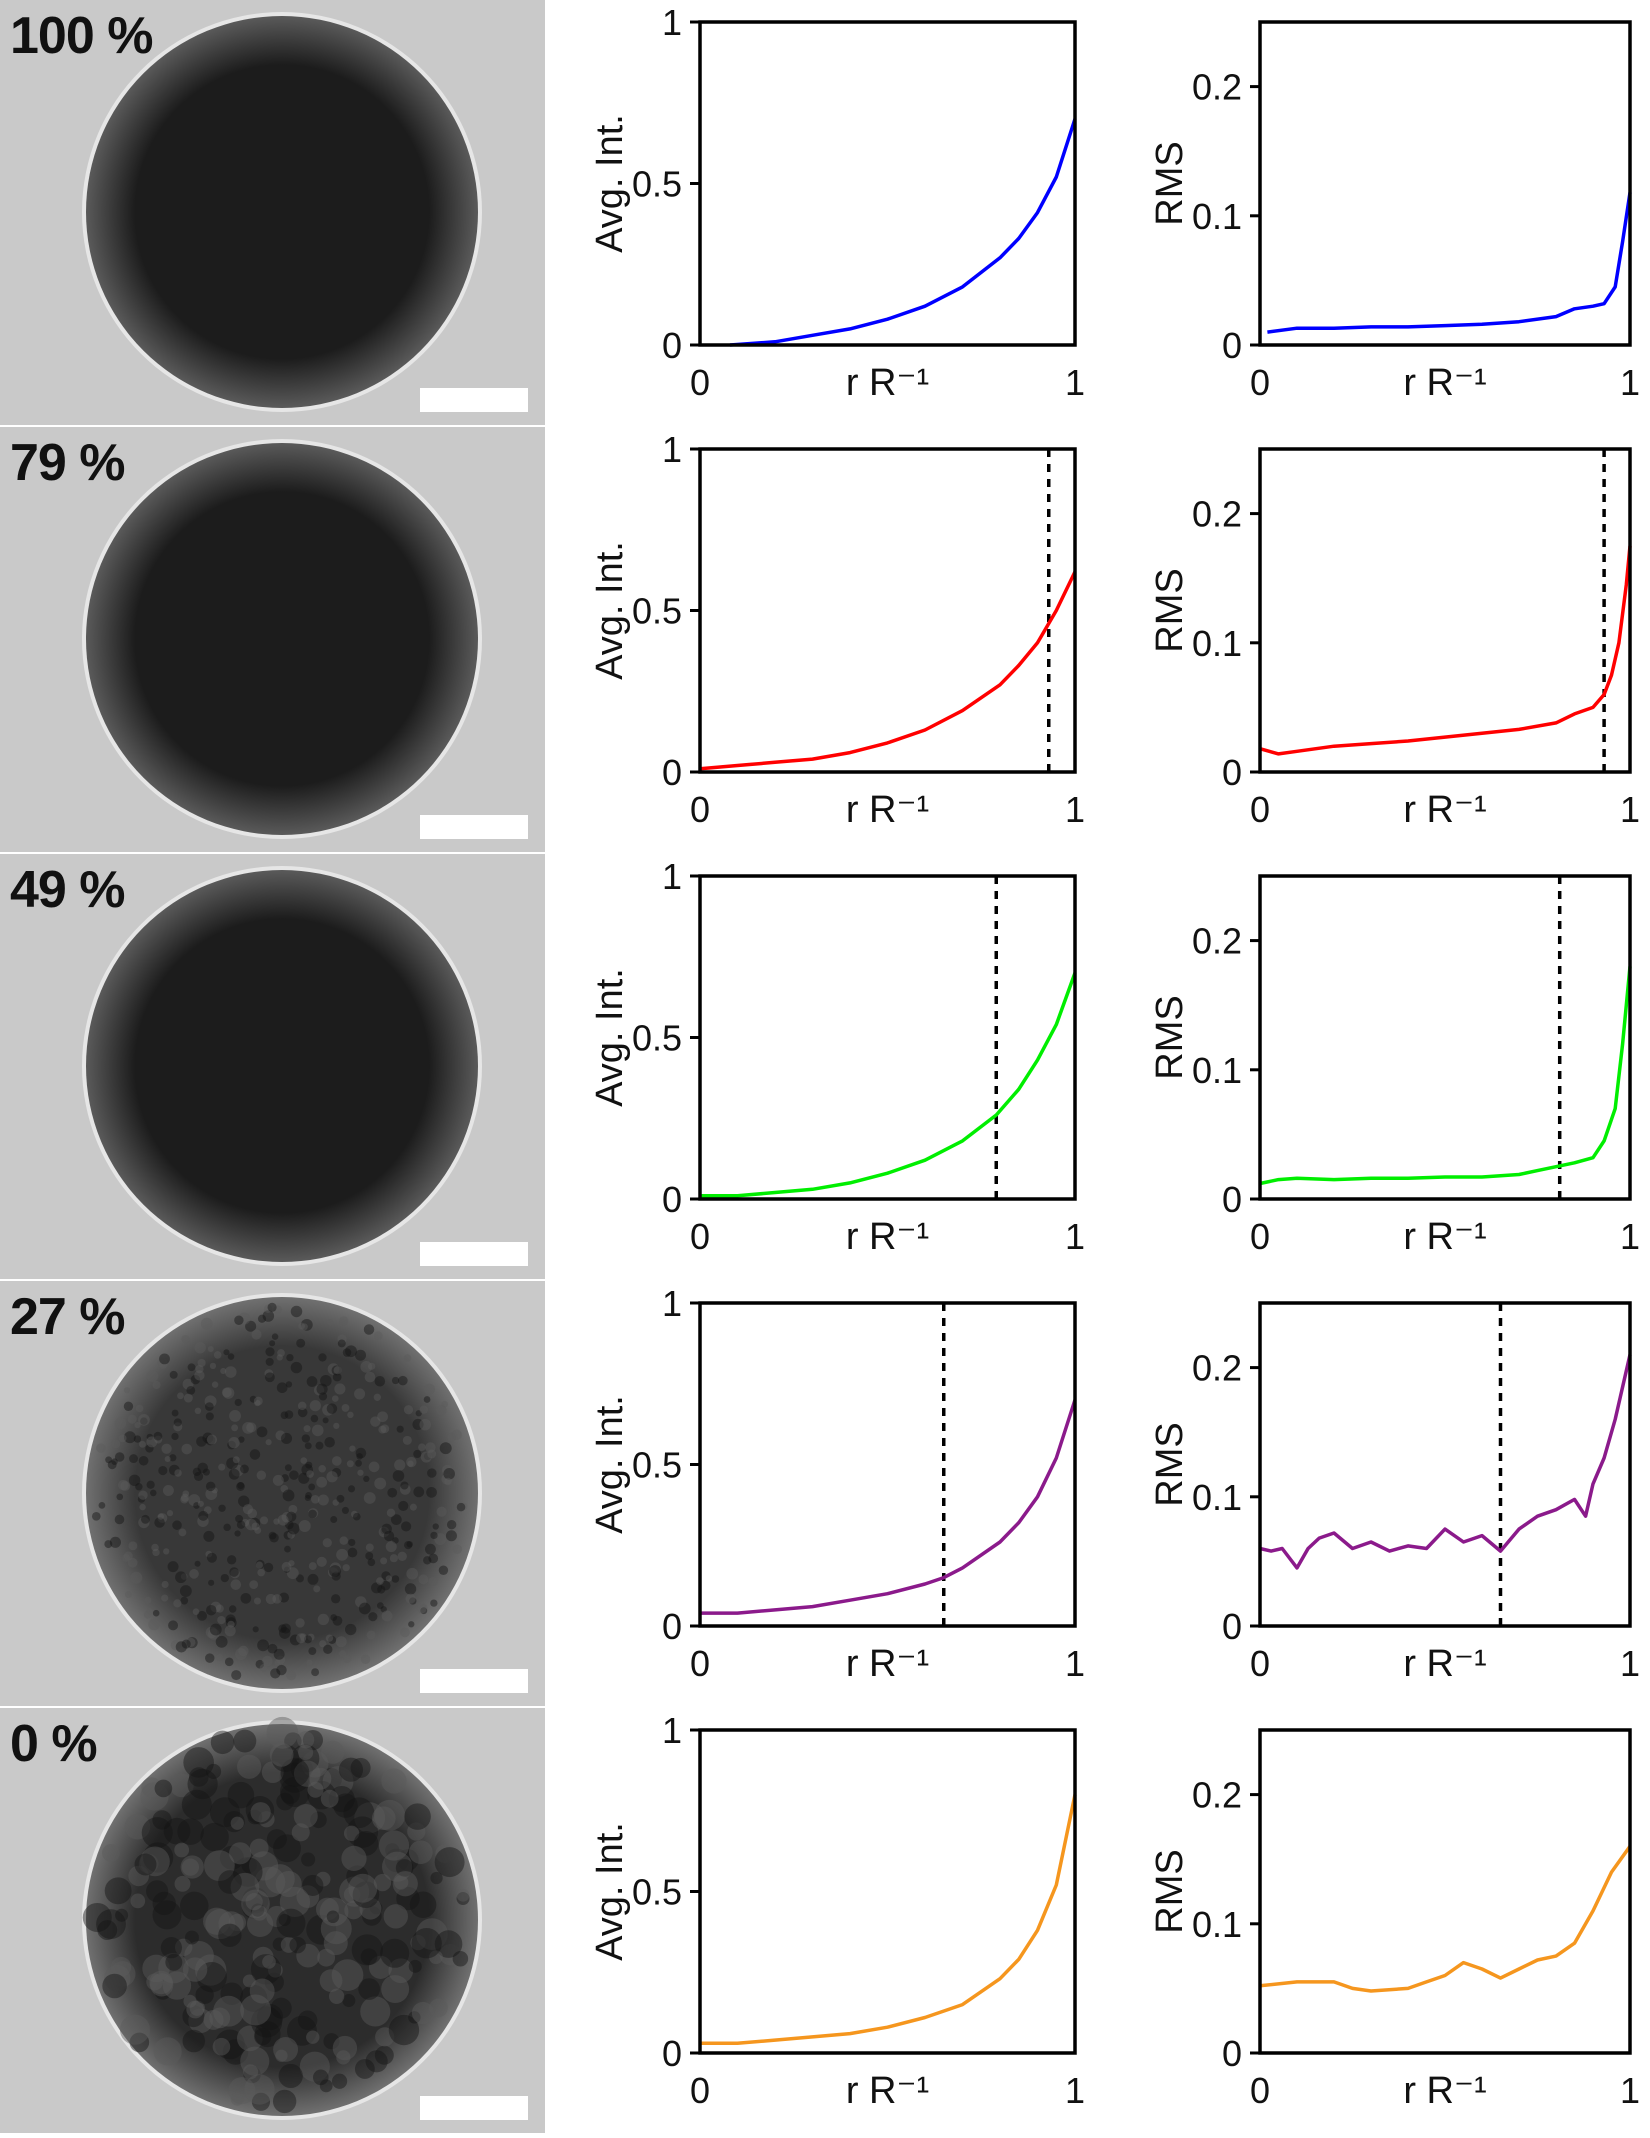 This screenshot has height=2138, width=1650. Describe the element at coordinates (67, 890) in the screenshot. I see `percent-label: 49 %` at that location.